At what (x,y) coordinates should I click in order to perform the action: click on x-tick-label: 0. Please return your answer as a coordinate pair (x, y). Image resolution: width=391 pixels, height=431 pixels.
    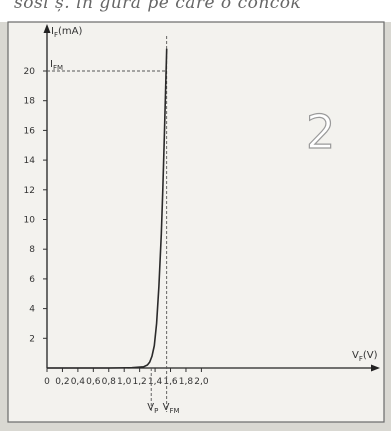
    Looking at the image, I should click on (47, 382).